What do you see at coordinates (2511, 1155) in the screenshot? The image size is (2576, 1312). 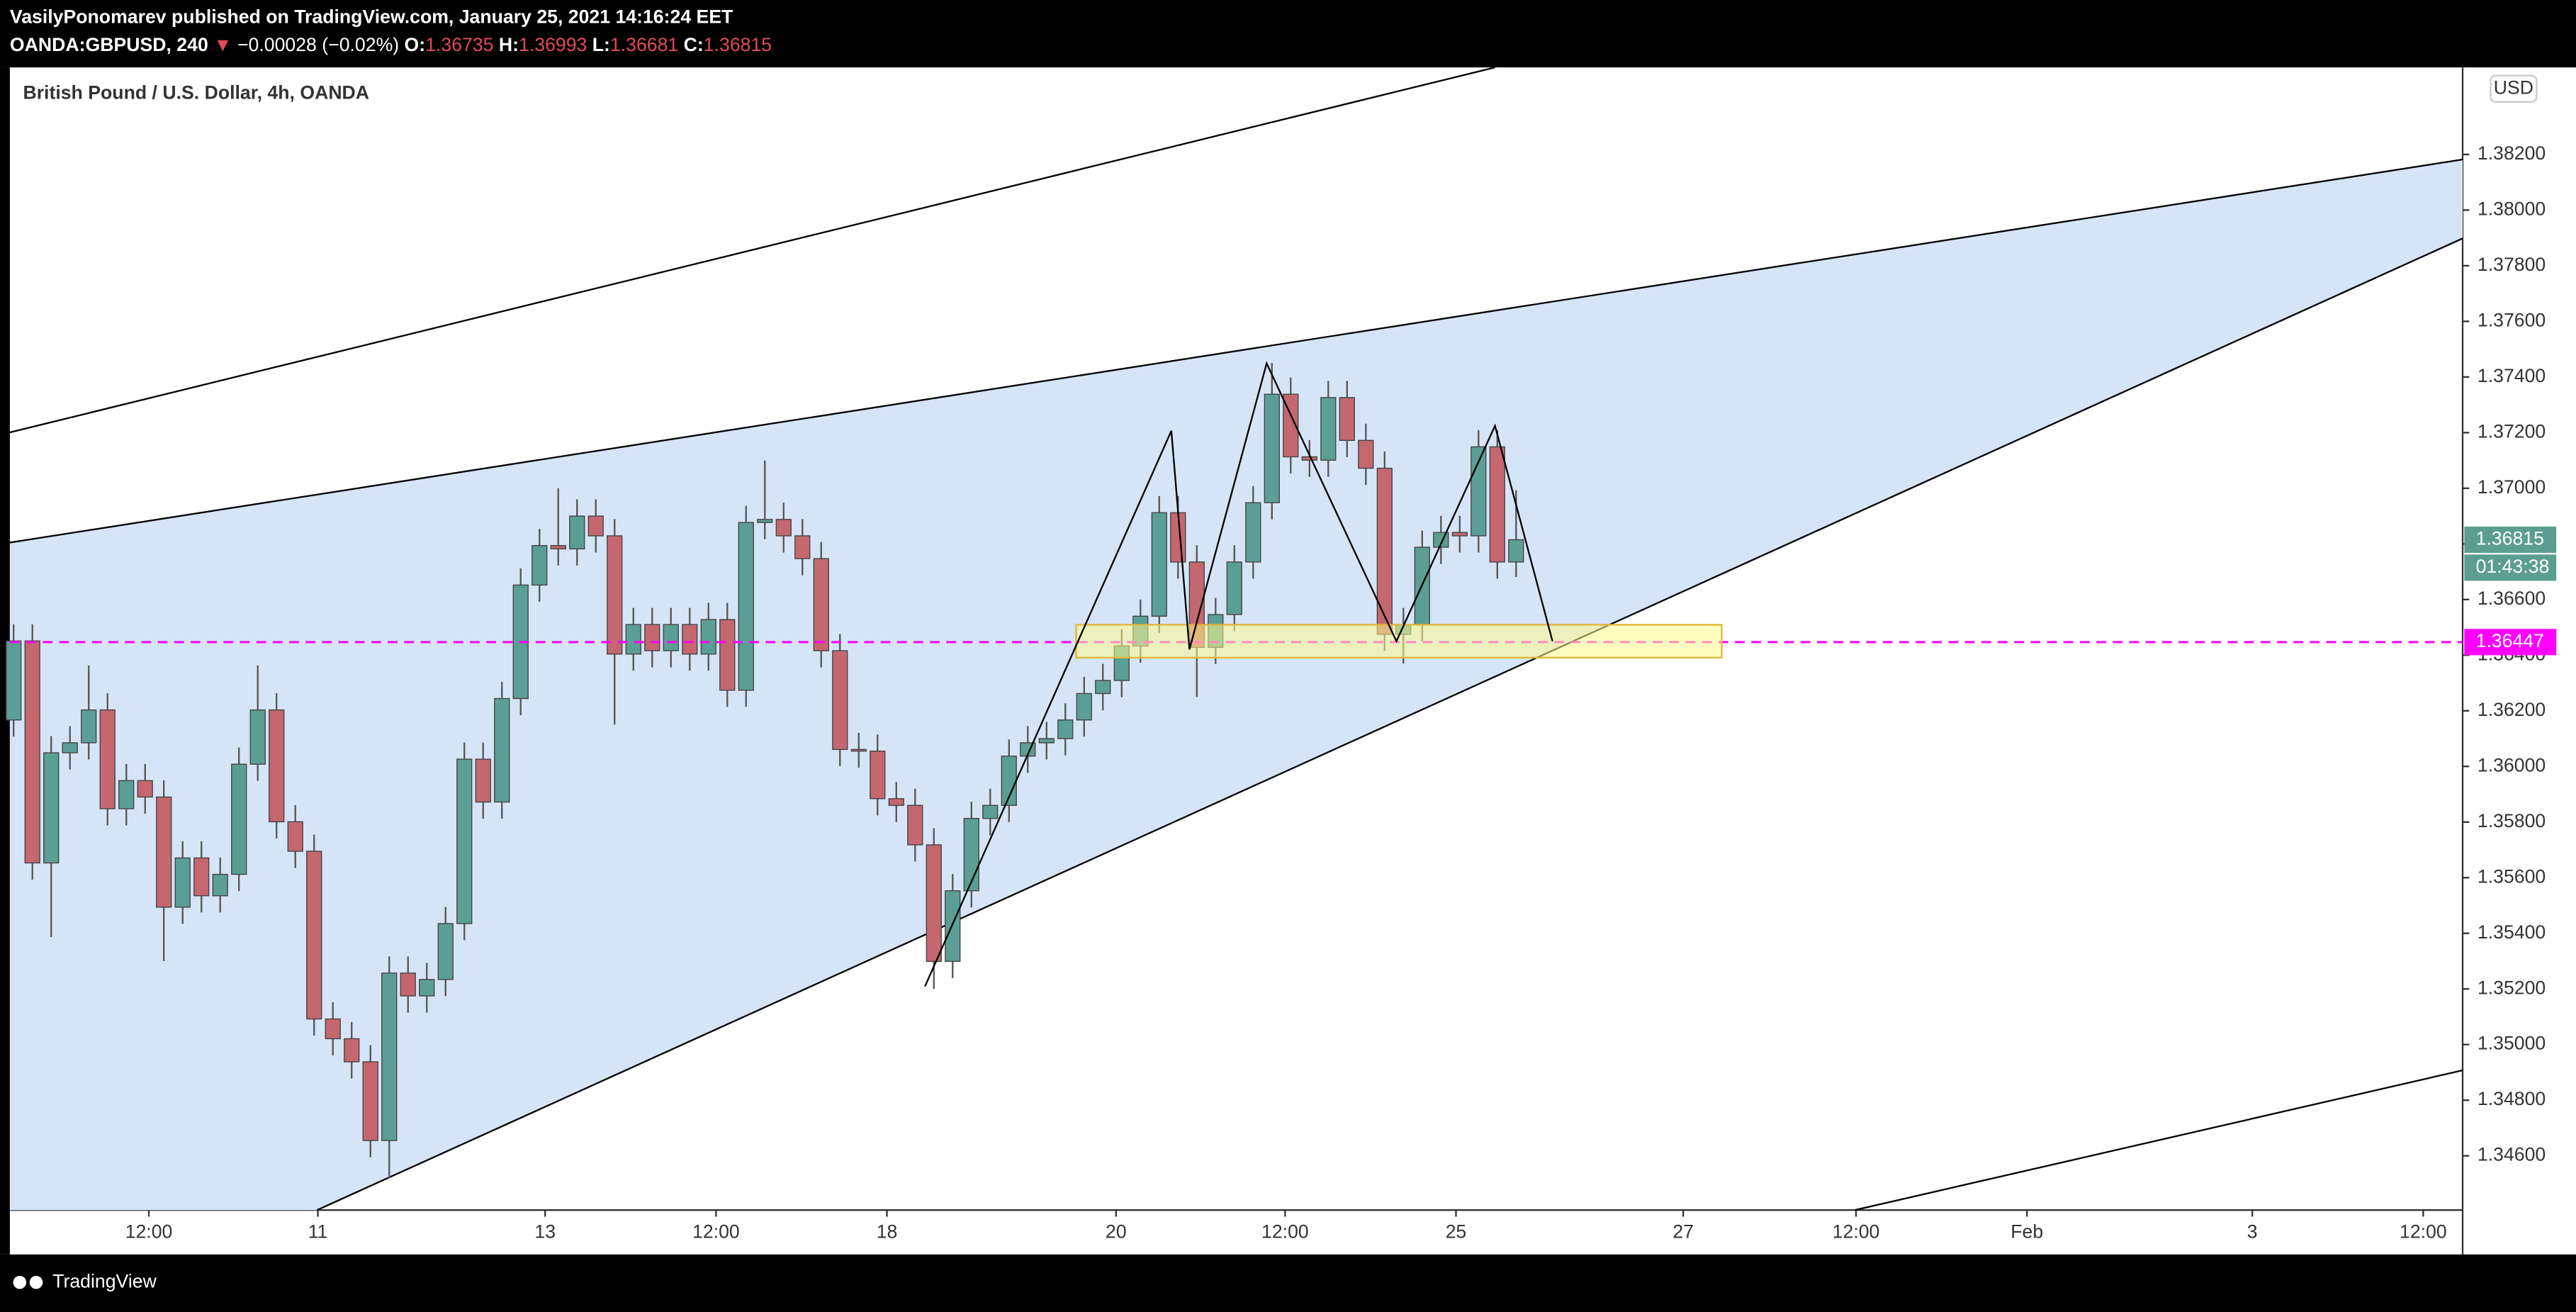 I see `y-tick-label: 1.34600` at bounding box center [2511, 1155].